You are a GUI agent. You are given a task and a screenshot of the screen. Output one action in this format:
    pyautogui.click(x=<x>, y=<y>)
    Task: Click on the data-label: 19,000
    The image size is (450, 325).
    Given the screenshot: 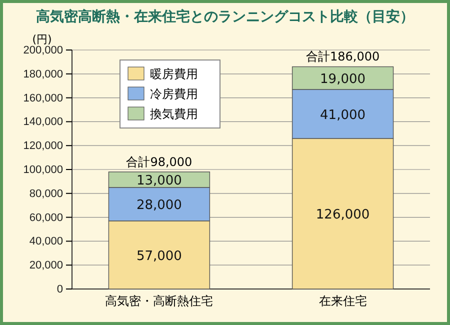 What is the action you would take?
    pyautogui.click(x=343, y=80)
    